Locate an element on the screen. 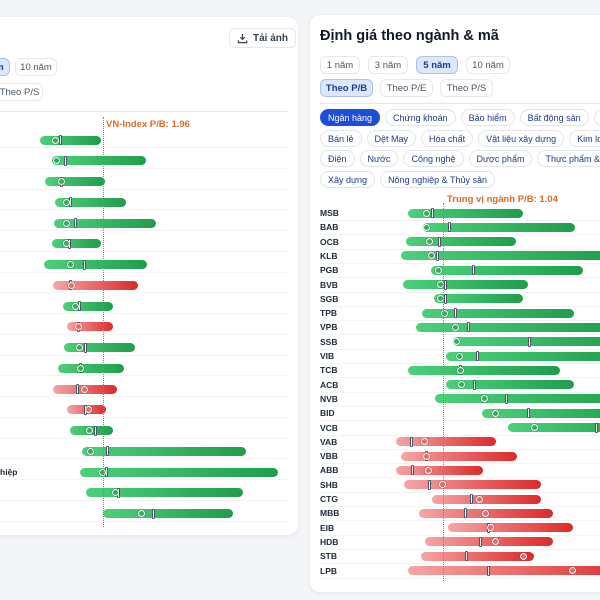 The height and width of the screenshot is (600, 600). sector-chip: Bảo hiểm is located at coordinates (487, 117).